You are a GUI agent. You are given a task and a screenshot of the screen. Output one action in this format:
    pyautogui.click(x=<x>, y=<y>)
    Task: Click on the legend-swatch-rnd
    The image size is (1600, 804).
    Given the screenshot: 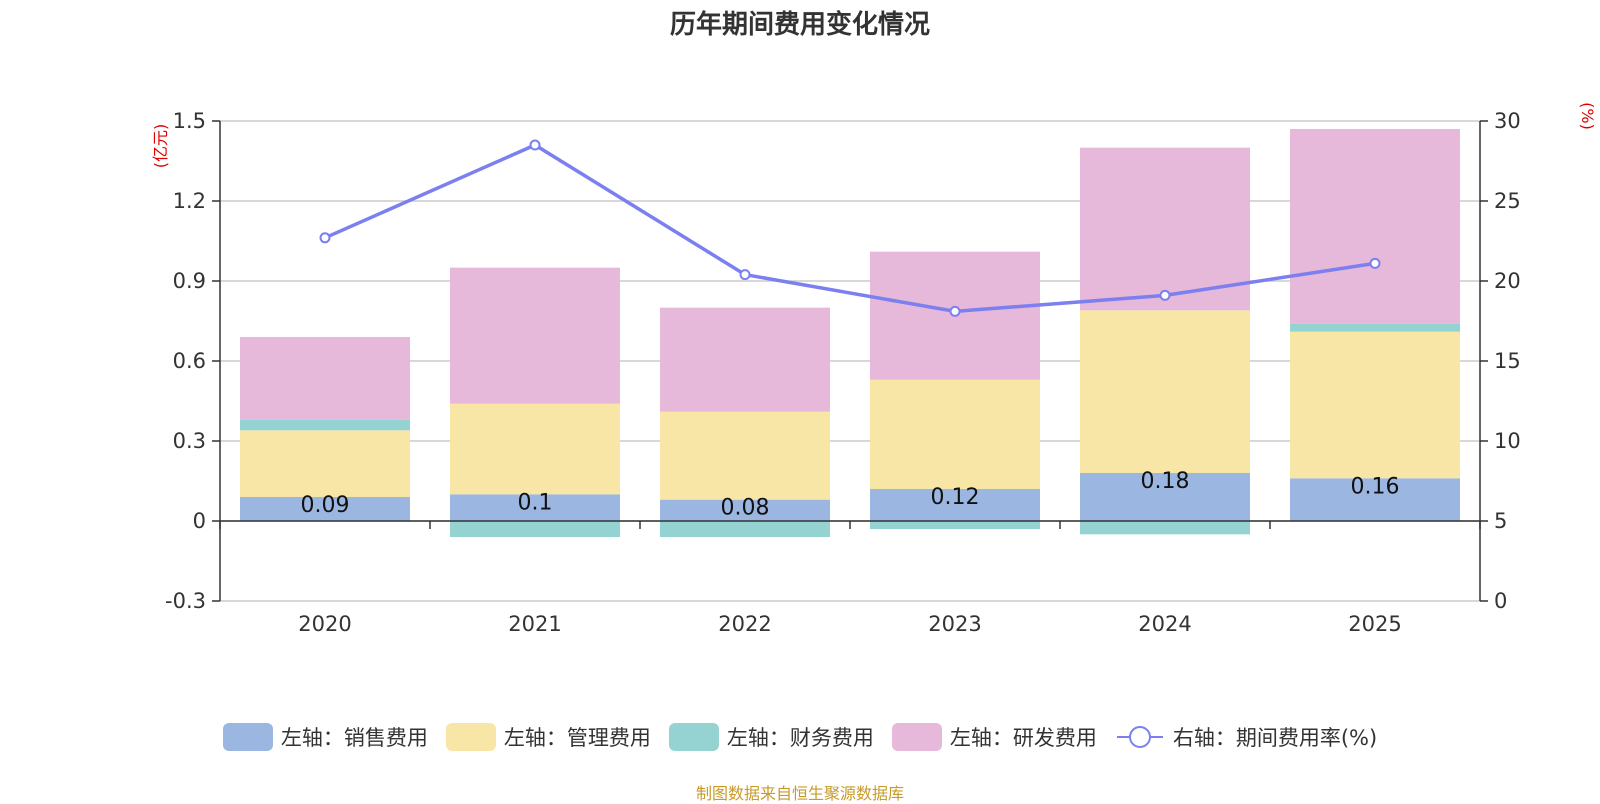 What is the action you would take?
    pyautogui.click(x=916, y=737)
    